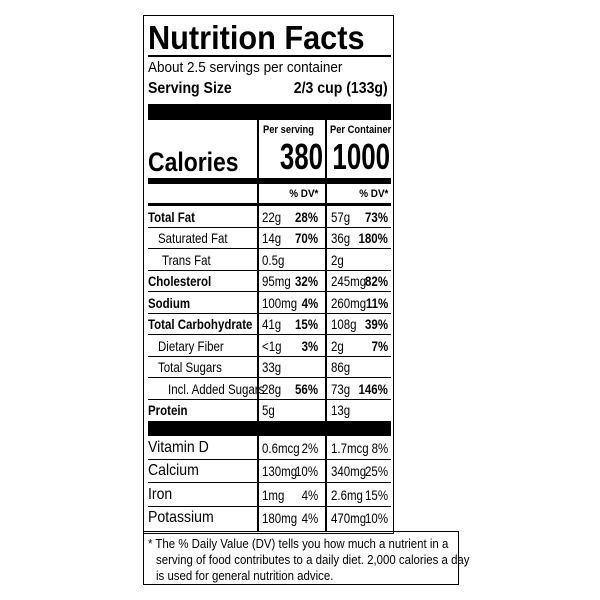  Describe the element at coordinates (306, 216) in the screenshot. I see `daily-value: 28%` at that location.